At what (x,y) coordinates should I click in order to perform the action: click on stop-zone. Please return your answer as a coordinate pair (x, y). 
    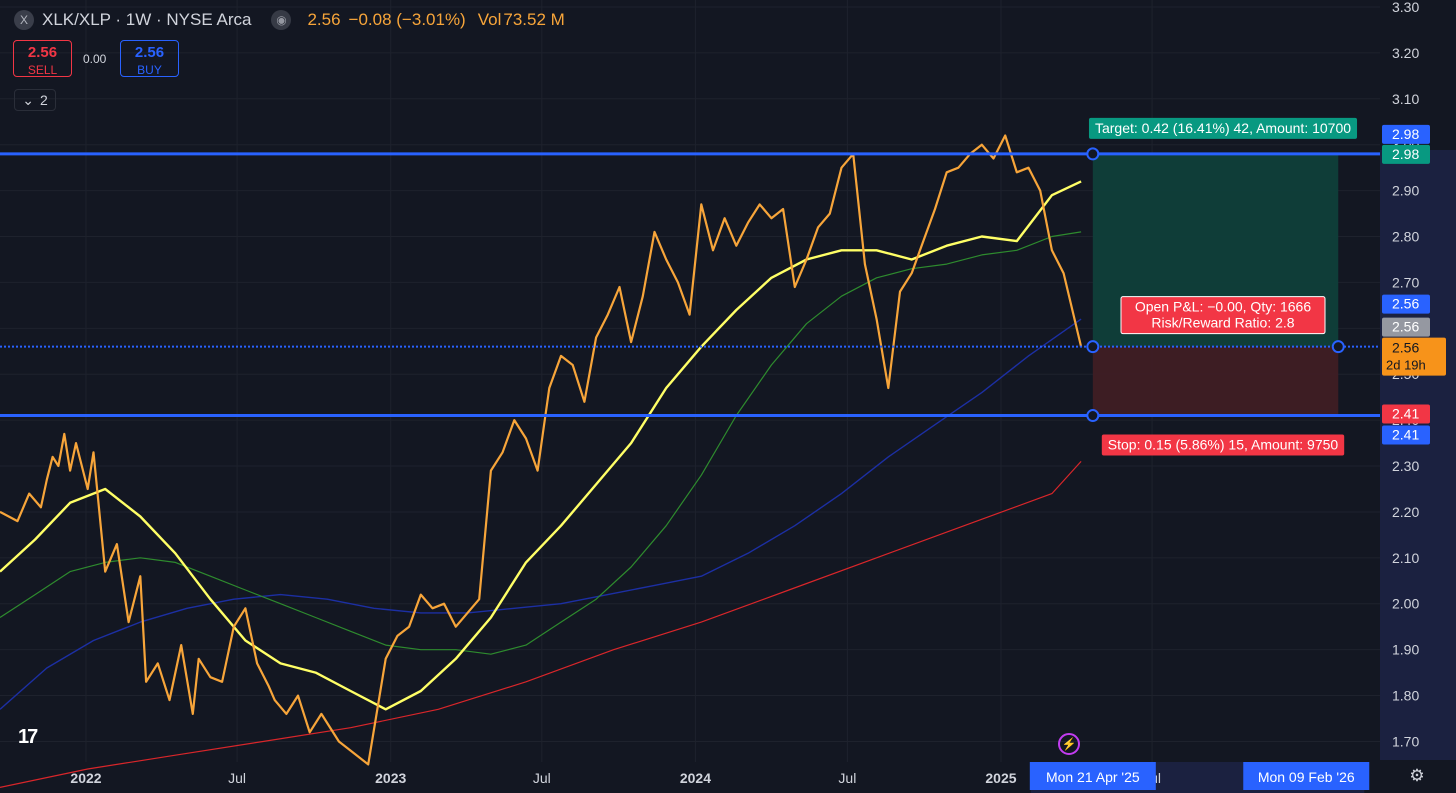
    Looking at the image, I should click on (1215, 381).